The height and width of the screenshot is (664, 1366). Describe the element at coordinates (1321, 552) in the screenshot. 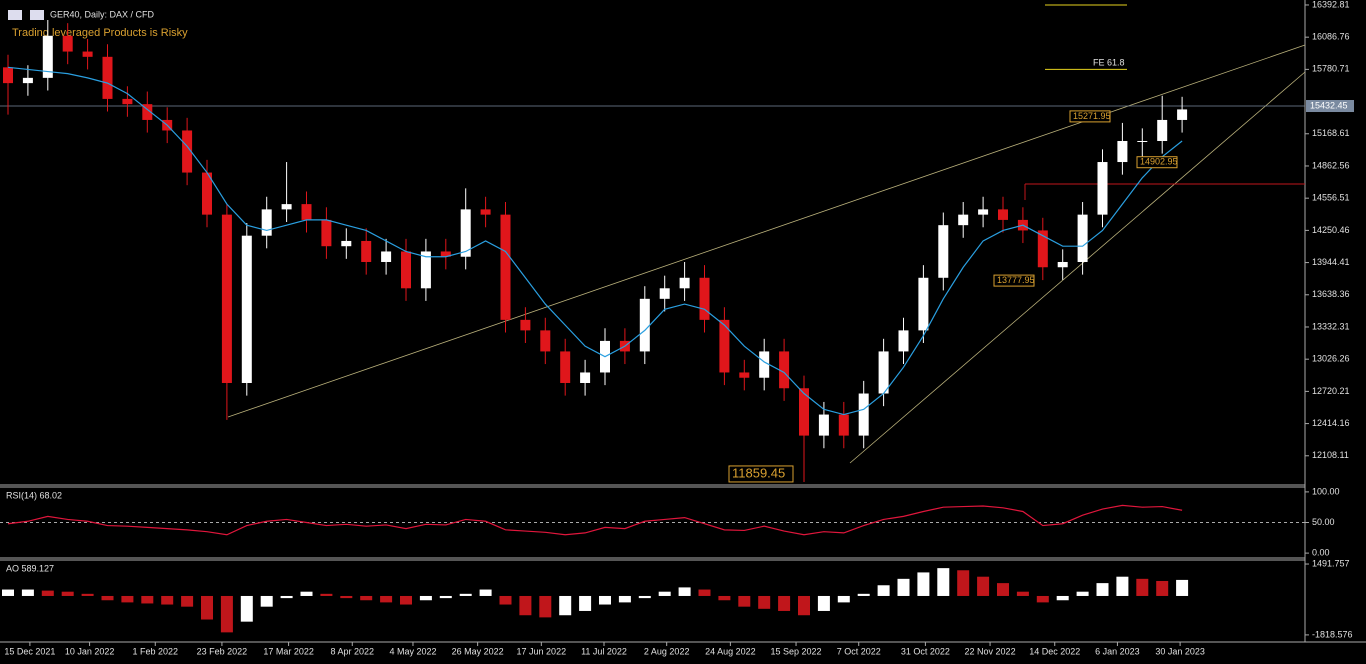

I see `y-tick-label: 0.00` at that location.